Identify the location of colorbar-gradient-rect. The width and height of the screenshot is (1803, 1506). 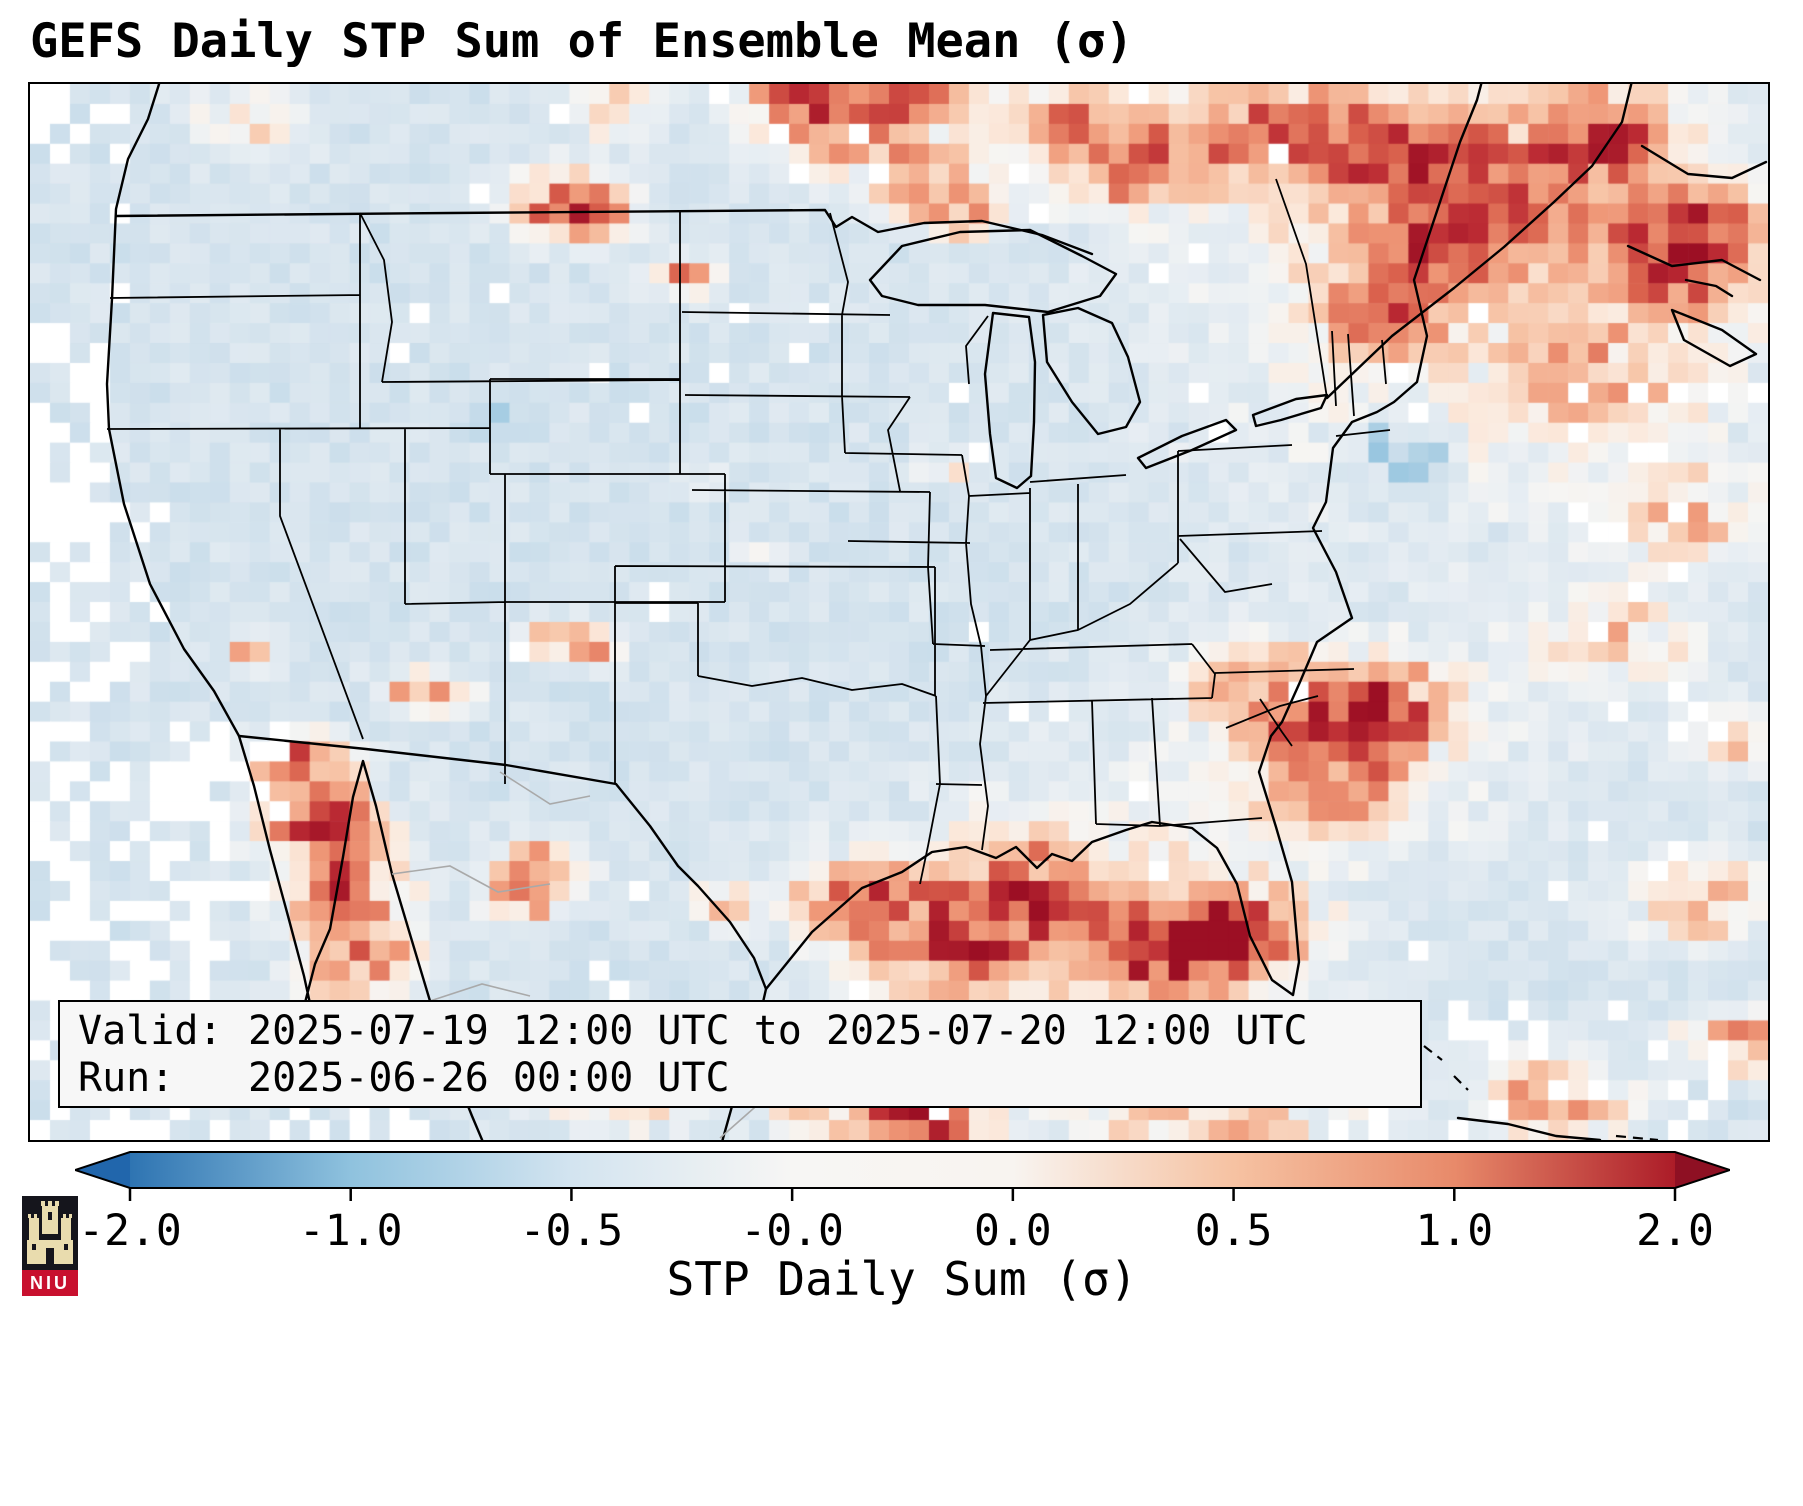
(902, 1170).